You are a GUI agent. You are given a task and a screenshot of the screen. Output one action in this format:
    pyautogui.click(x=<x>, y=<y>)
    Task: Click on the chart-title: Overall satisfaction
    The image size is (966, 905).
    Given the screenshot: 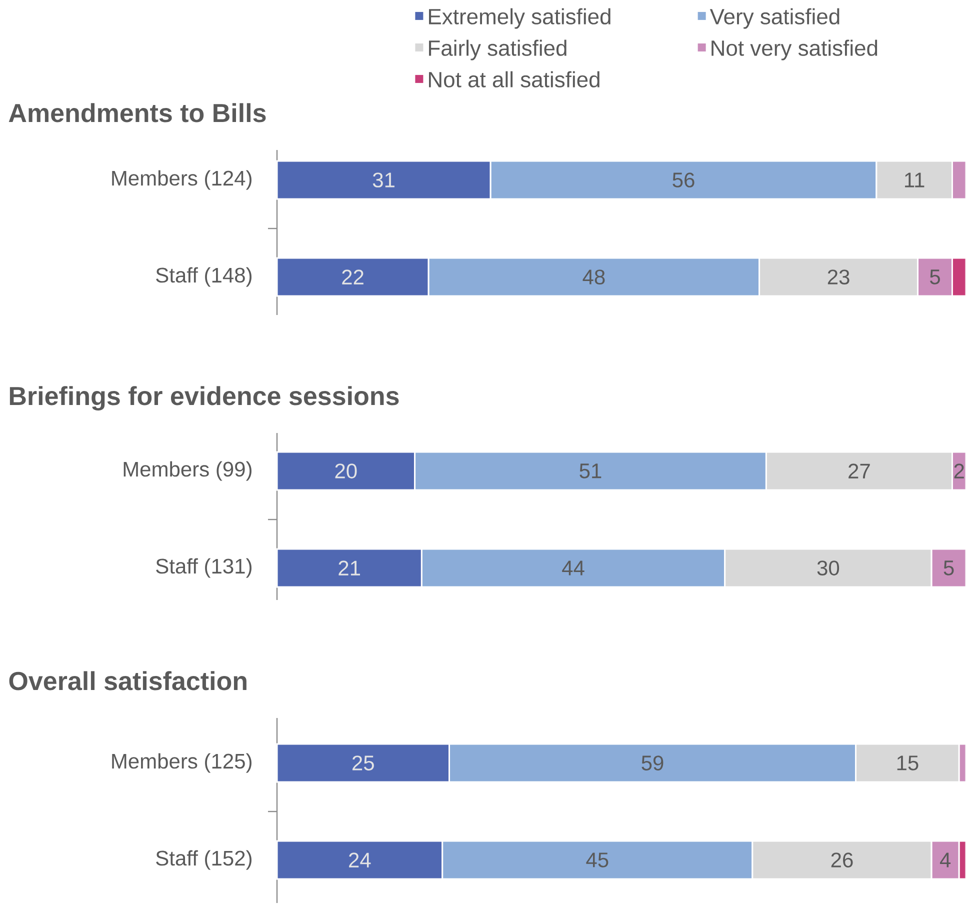 What is the action you would take?
    pyautogui.click(x=127, y=680)
    